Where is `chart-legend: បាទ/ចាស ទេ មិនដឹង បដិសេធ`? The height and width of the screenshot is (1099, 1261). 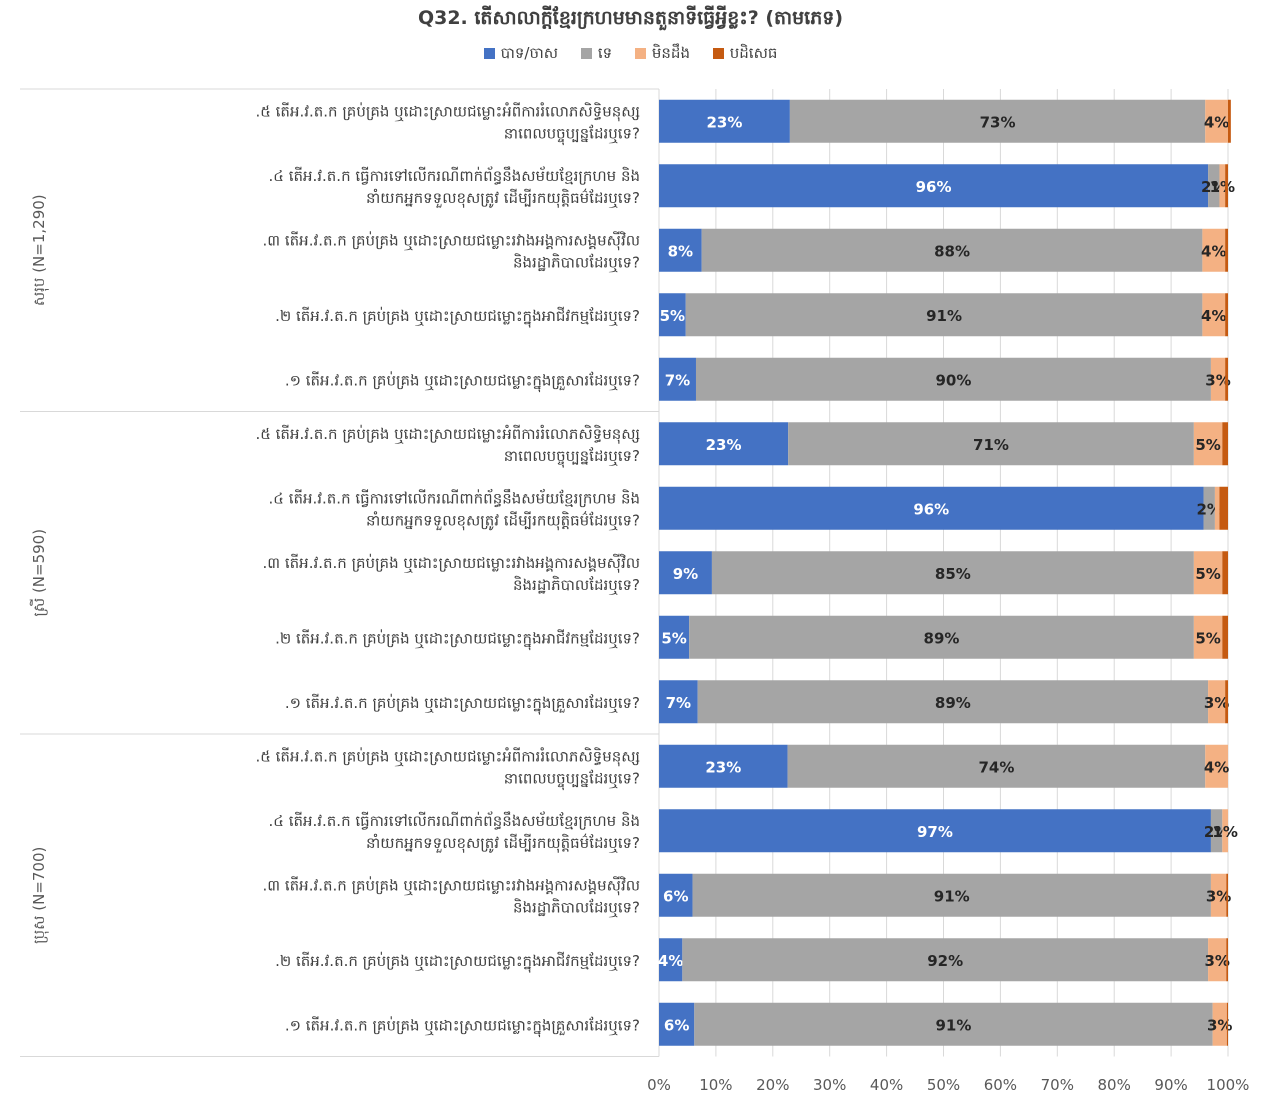
chart-legend: បាទ/ចាស ទេ មិនដឹង បដិសេធ is located at coordinates (630, 55).